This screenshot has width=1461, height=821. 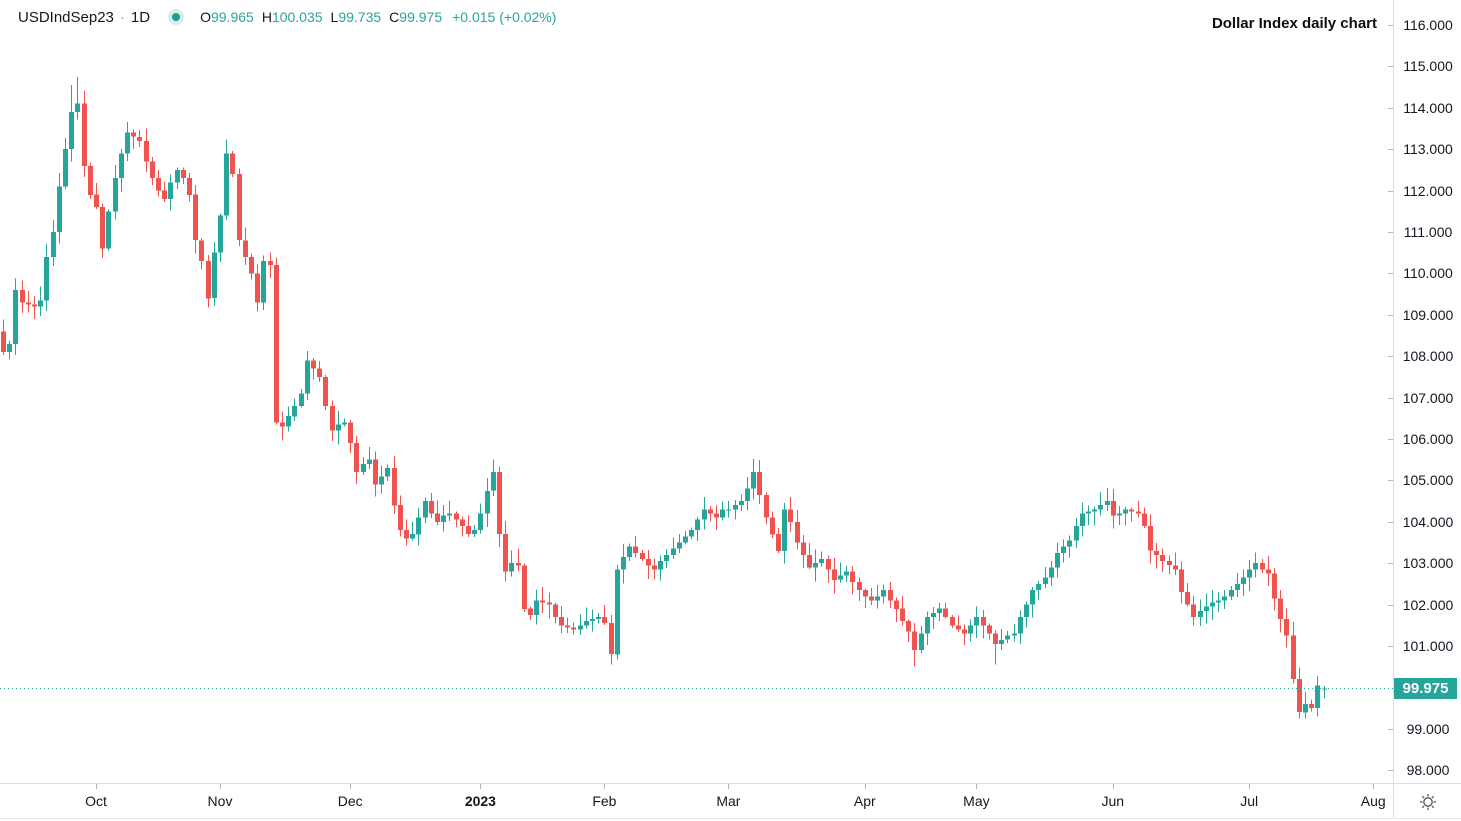 I want to click on low-value: L99.735, so click(x=356, y=17).